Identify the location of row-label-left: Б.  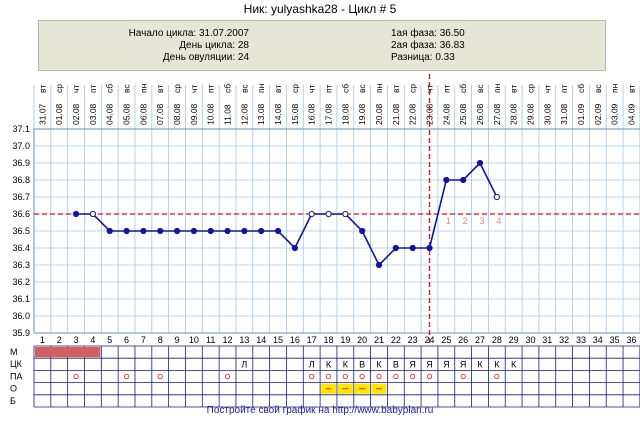
(13, 401).